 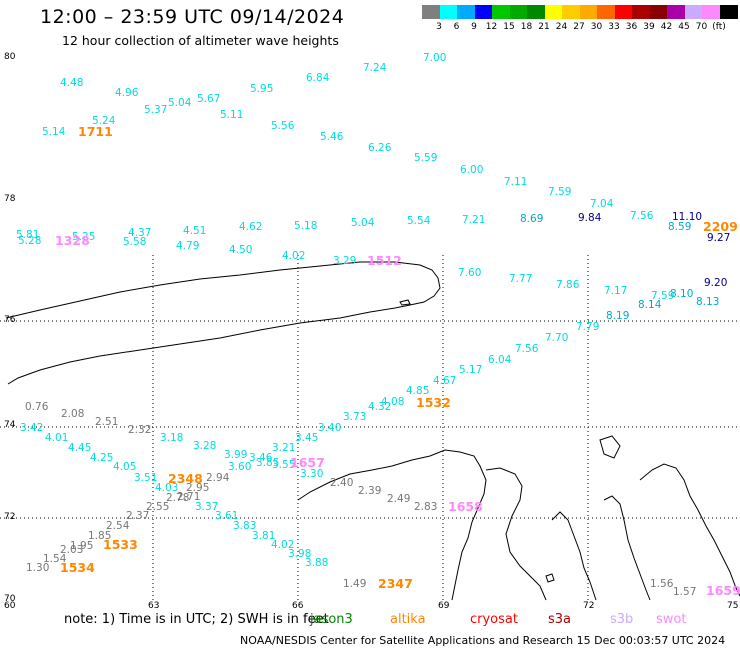 I want to click on wave-height-label: 1.49, so click(x=355, y=584).